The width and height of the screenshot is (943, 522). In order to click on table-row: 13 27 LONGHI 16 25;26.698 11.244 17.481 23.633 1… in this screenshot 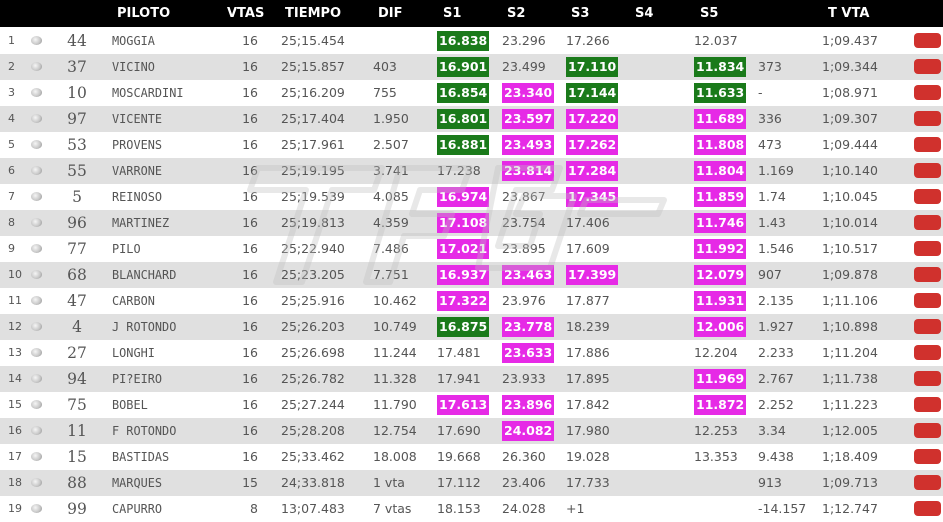, I will do `click(471, 353)`.